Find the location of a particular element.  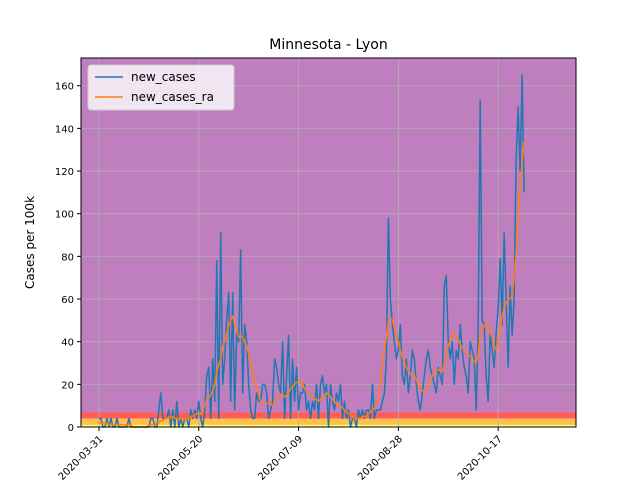

x-tick-label: 2020-03-31 is located at coordinates (81, 457).